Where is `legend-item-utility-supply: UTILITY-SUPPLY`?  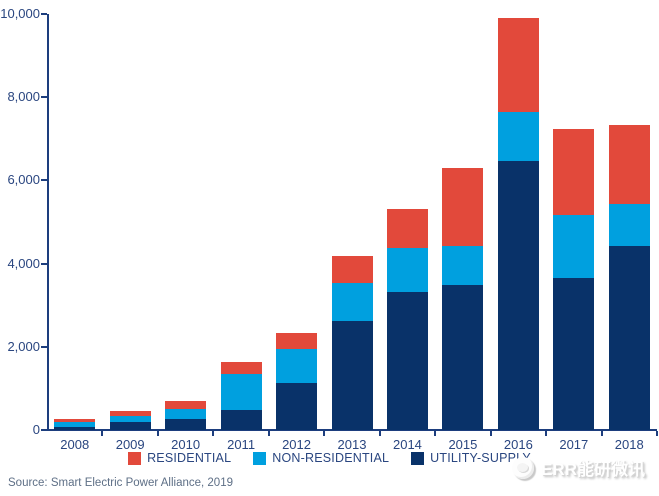 legend-item-utility-supply: UTILITY-SUPPLY is located at coordinates (471, 458).